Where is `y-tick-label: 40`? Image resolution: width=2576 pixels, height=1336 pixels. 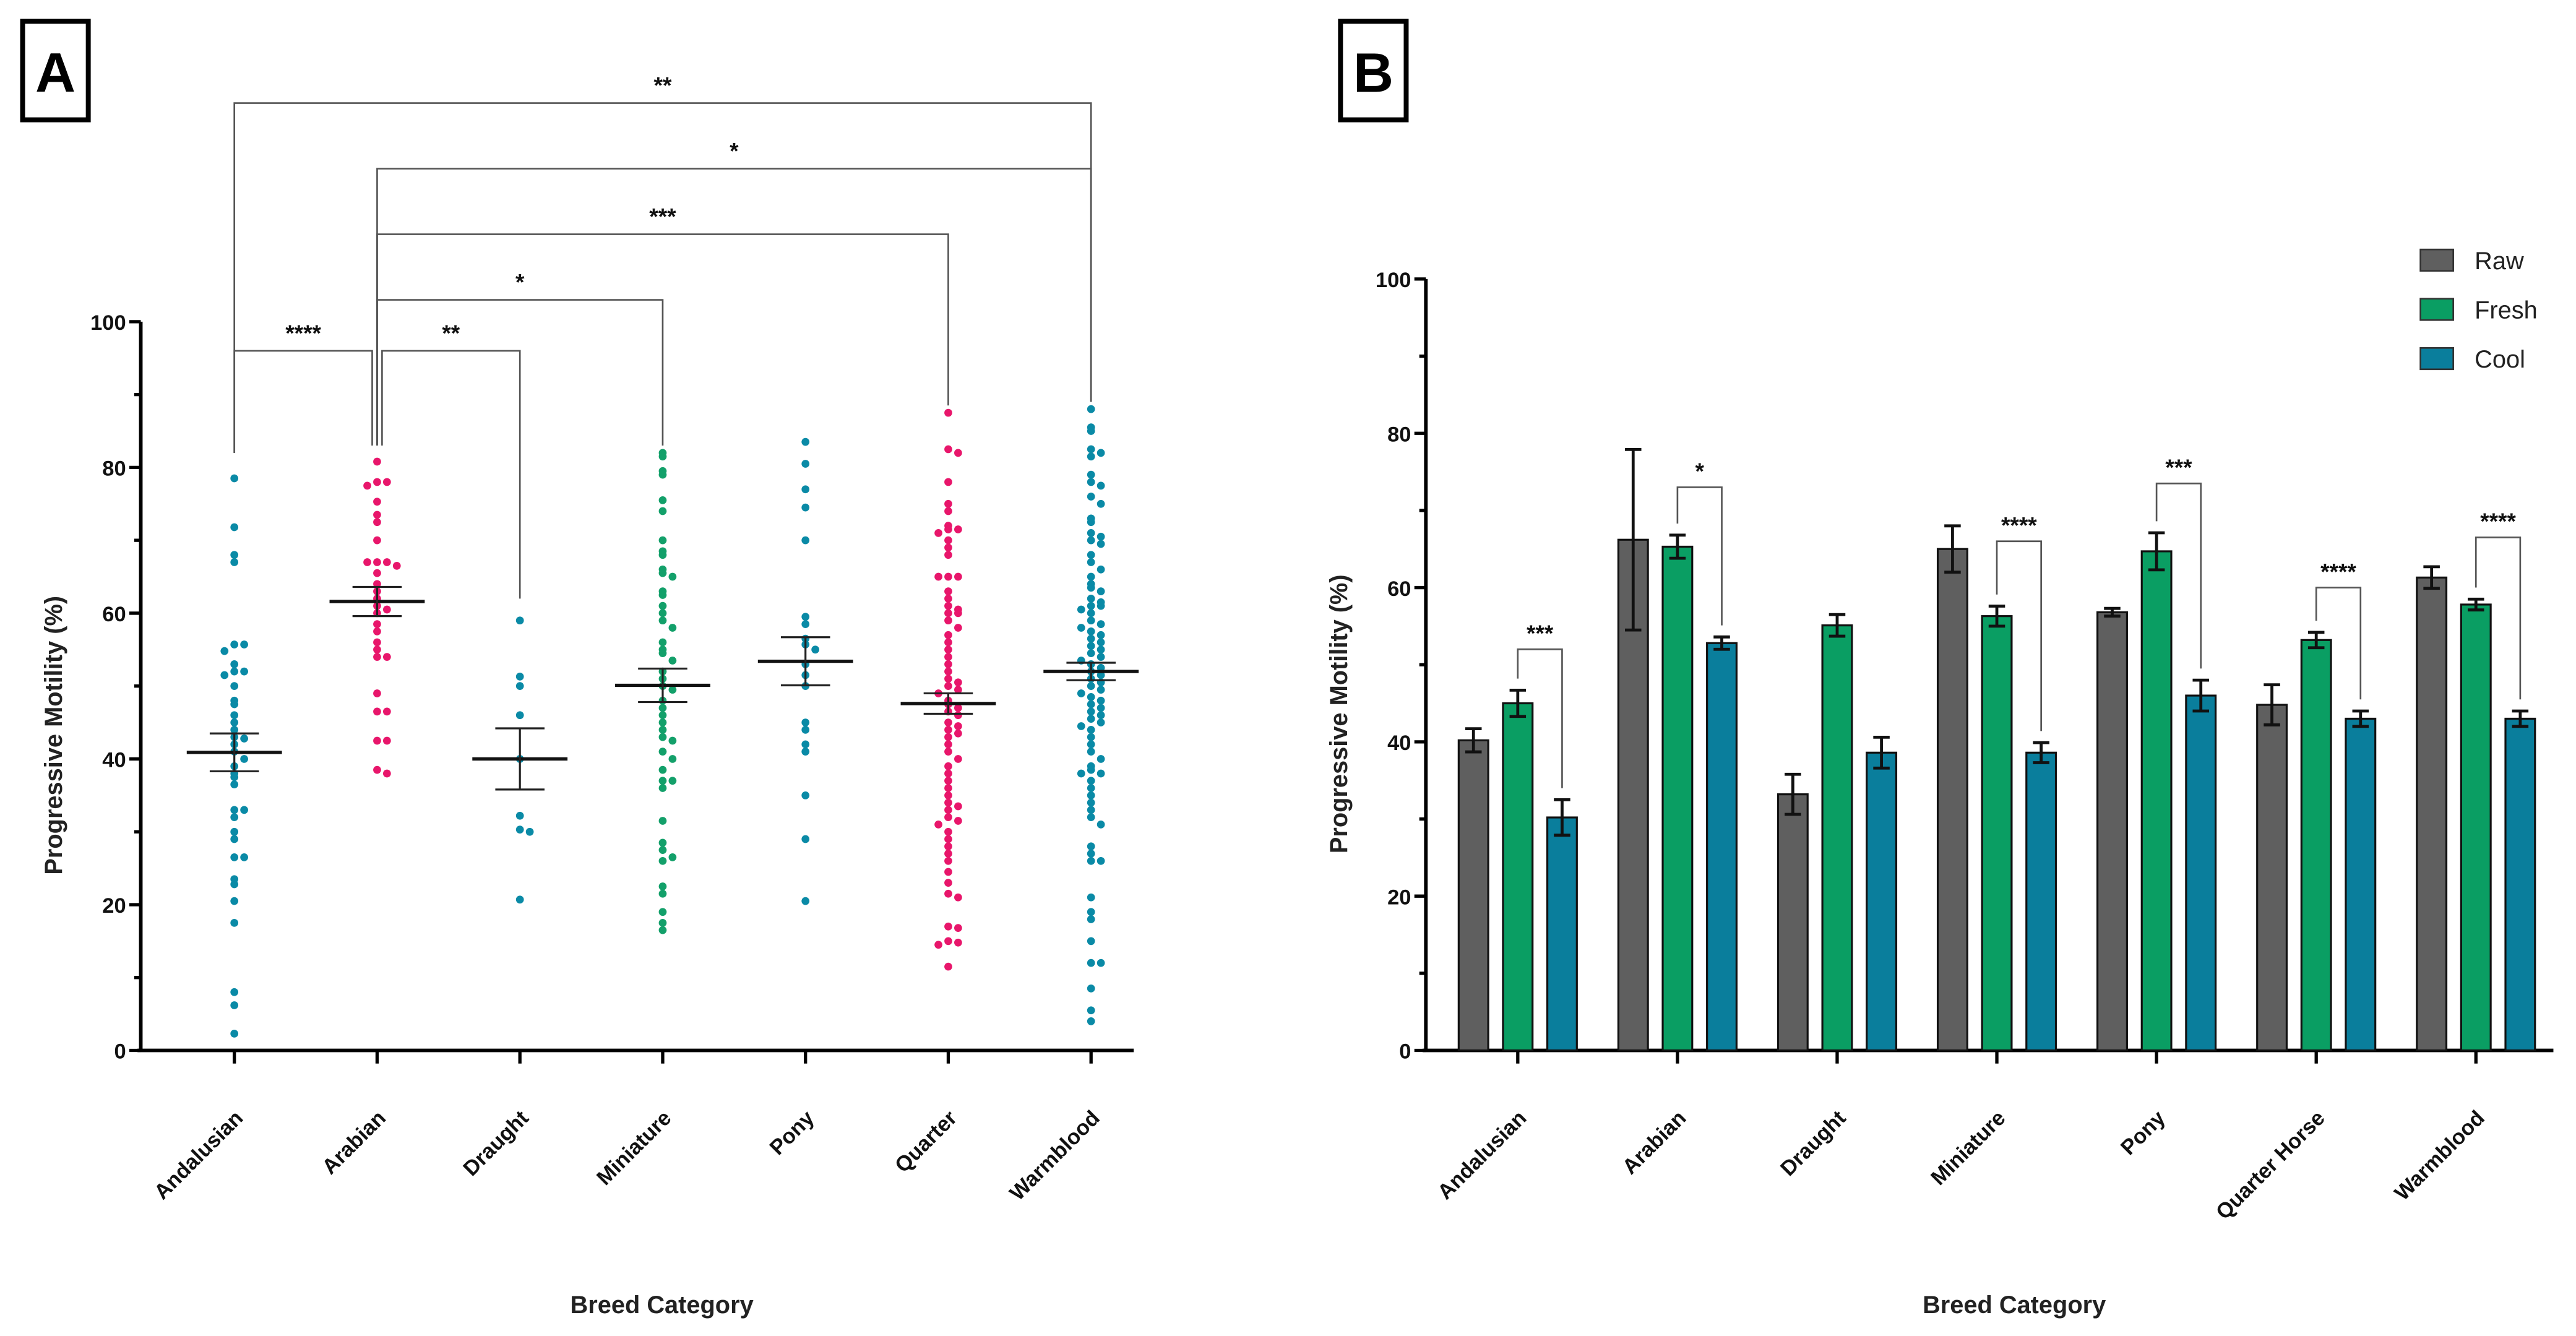
y-tick-label: 40 is located at coordinates (1399, 743).